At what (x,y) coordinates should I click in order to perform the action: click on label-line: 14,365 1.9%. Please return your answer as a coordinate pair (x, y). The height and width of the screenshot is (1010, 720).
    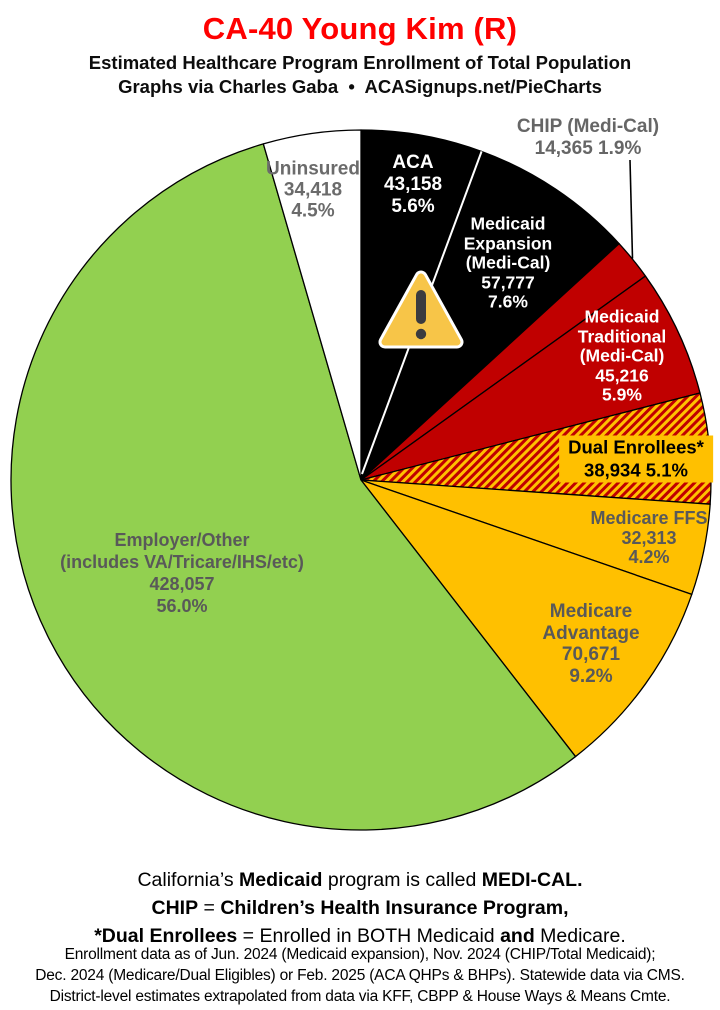
    Looking at the image, I should click on (588, 148).